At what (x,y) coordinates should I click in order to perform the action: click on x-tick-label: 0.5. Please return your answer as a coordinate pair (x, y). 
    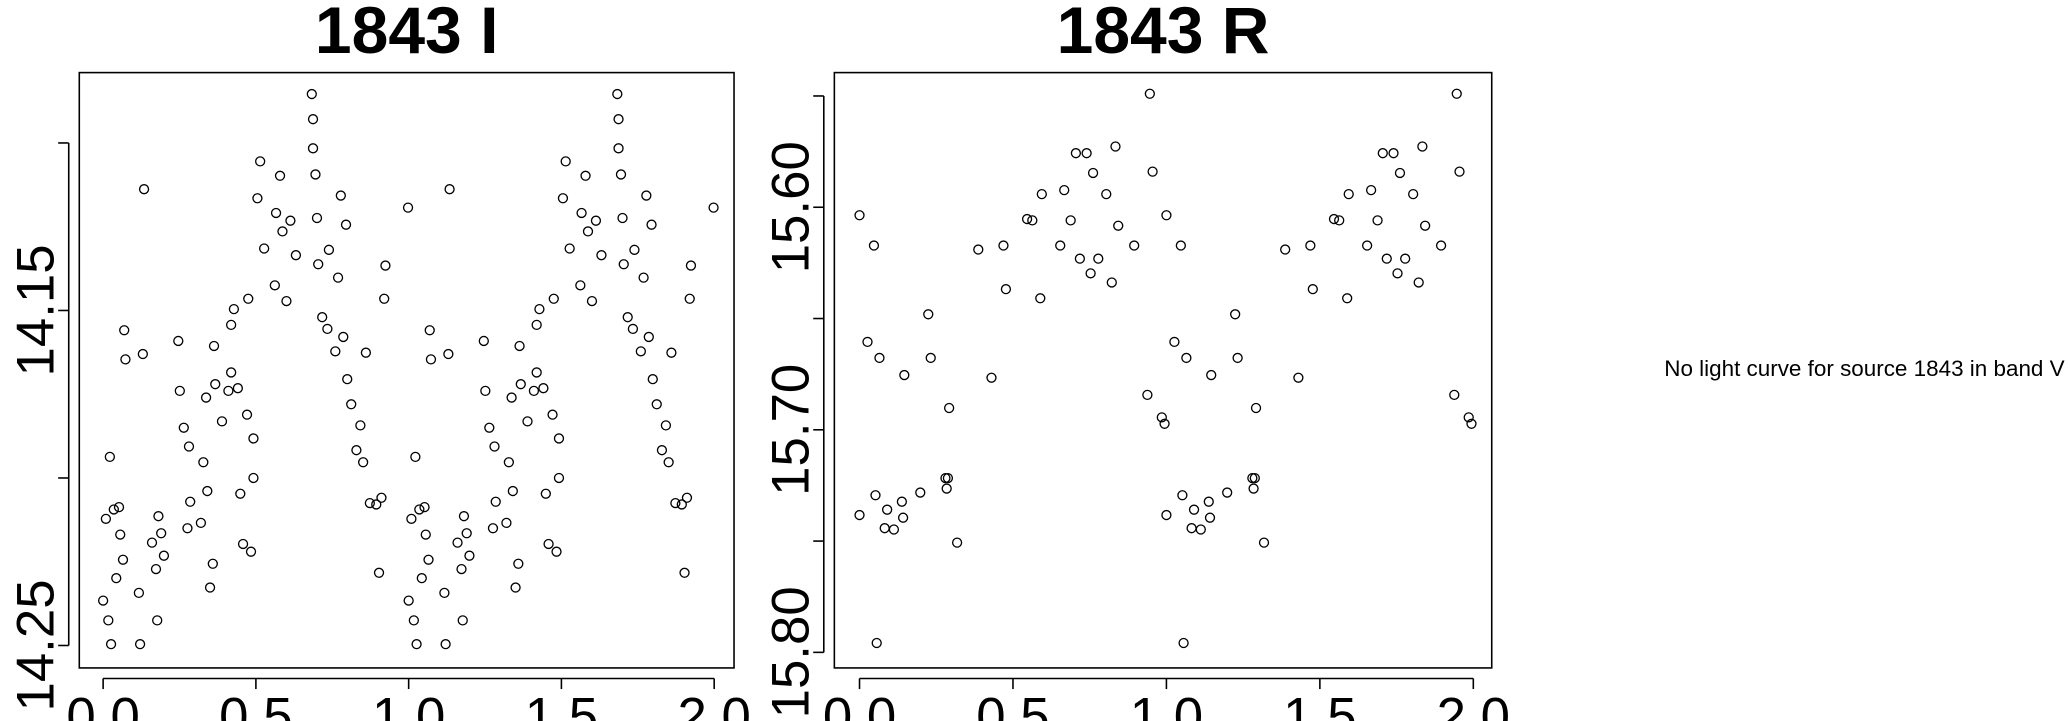
    Looking at the image, I should click on (255, 704).